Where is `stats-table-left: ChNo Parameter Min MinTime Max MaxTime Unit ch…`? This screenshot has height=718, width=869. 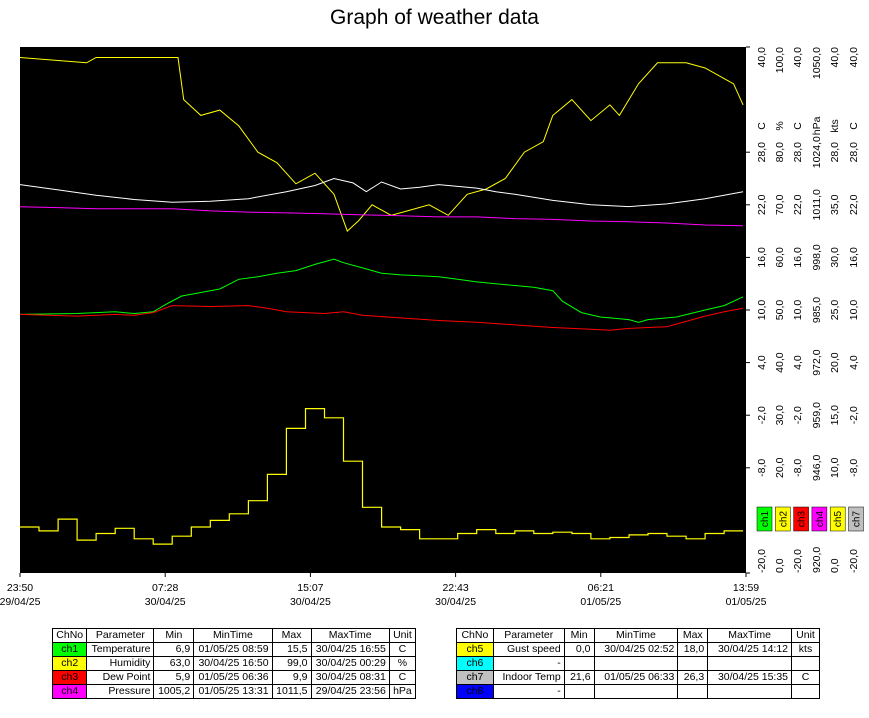 stats-table-left: ChNo Parameter Min MinTime Max MaxTime Unit ch… is located at coordinates (234, 663).